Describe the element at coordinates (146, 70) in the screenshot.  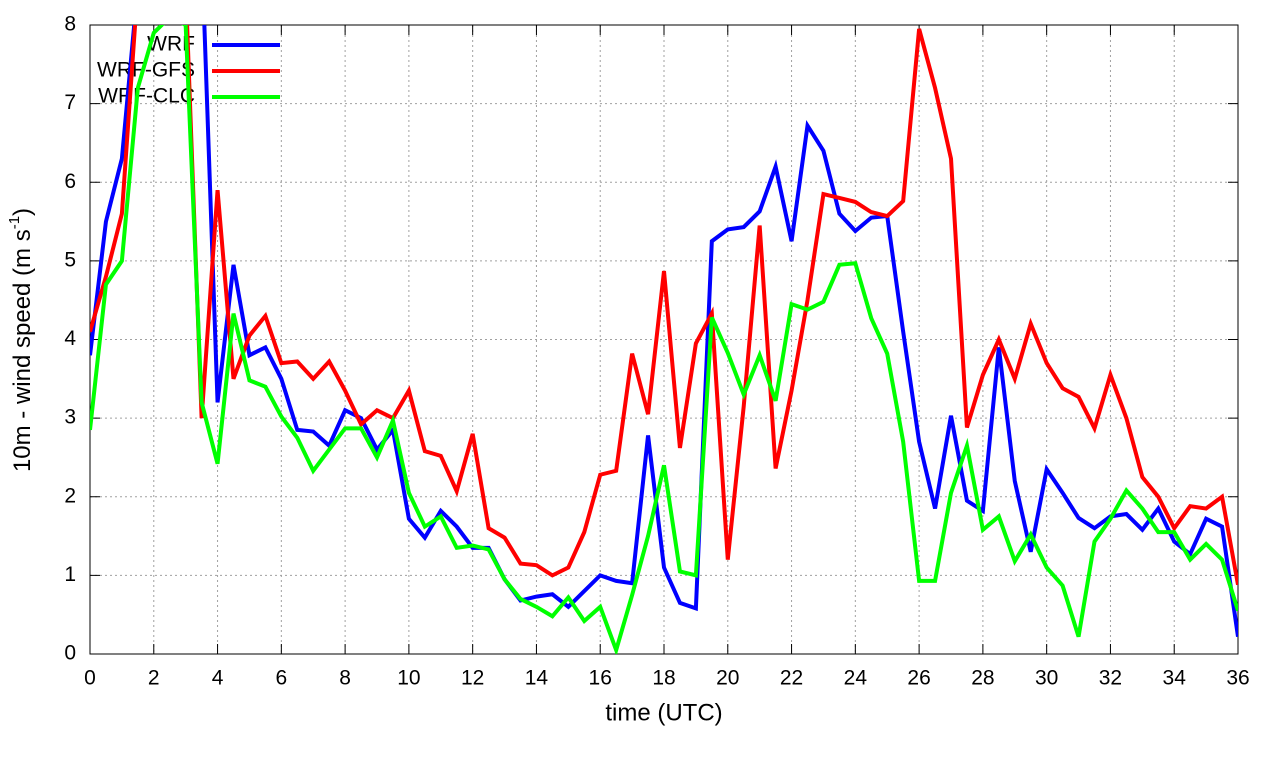
I see `legend-label: WRF-GFS` at that location.